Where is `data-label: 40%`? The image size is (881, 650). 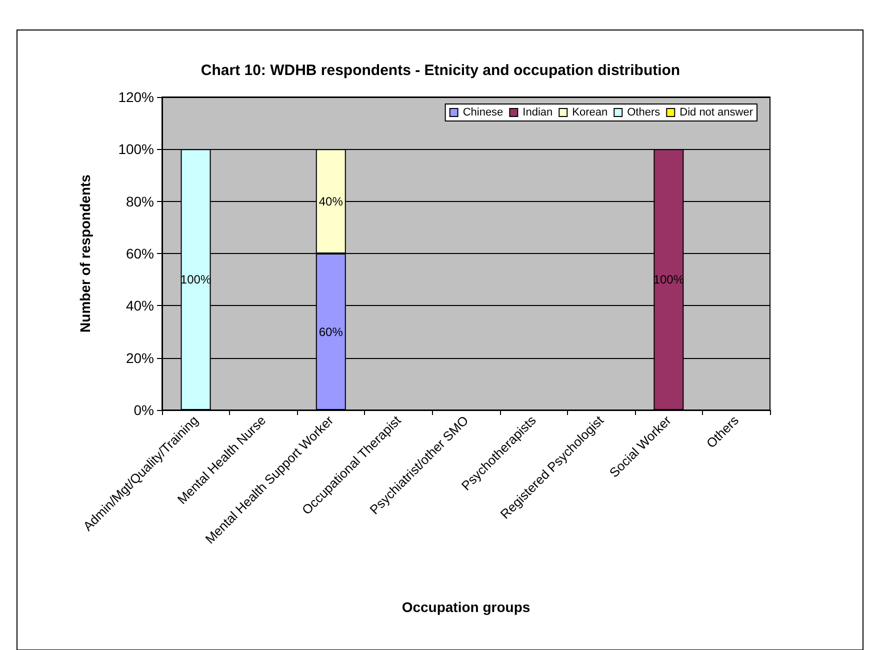 data-label: 40% is located at coordinates (331, 201).